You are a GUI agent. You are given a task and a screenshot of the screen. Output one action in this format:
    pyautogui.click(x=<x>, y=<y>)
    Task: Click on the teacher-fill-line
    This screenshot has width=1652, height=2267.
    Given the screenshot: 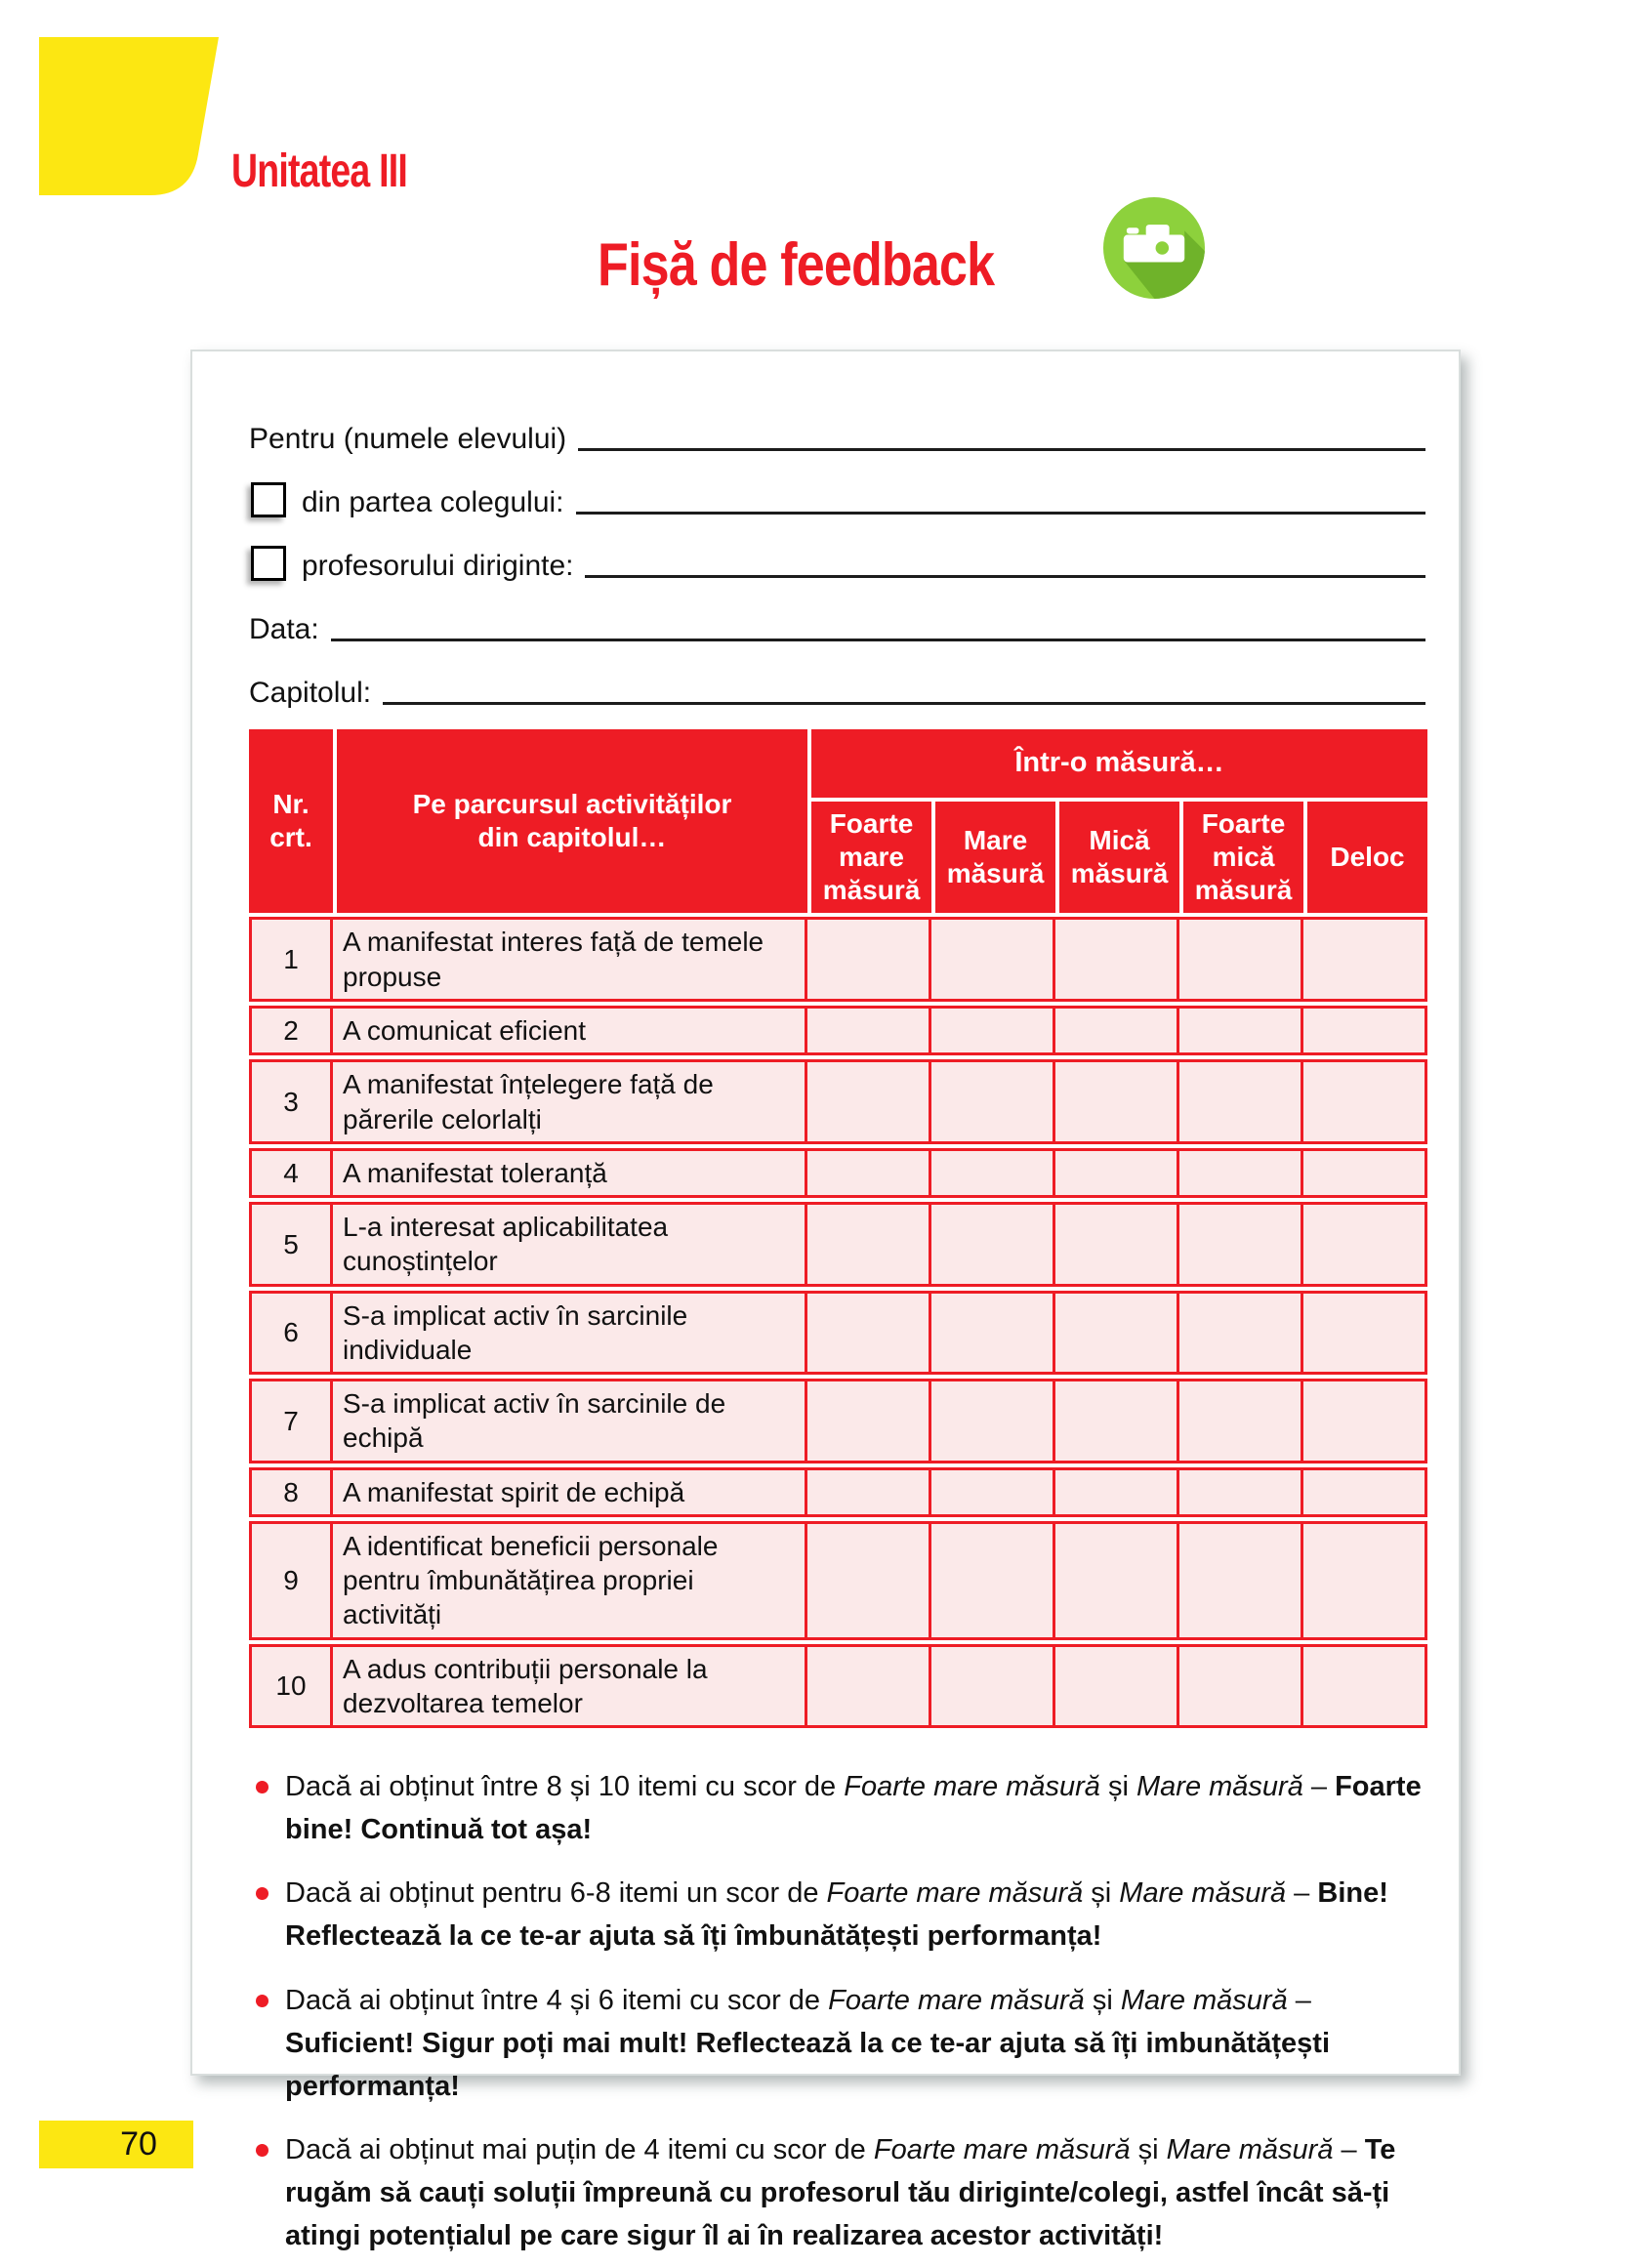 What is the action you would take?
    pyautogui.click(x=1005, y=560)
    